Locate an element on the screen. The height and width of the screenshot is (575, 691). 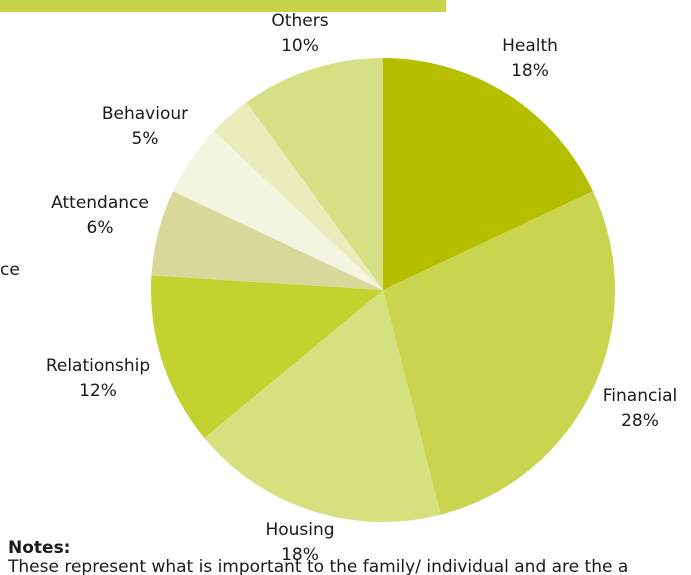
slice-label: Relationship is located at coordinates (98, 366).